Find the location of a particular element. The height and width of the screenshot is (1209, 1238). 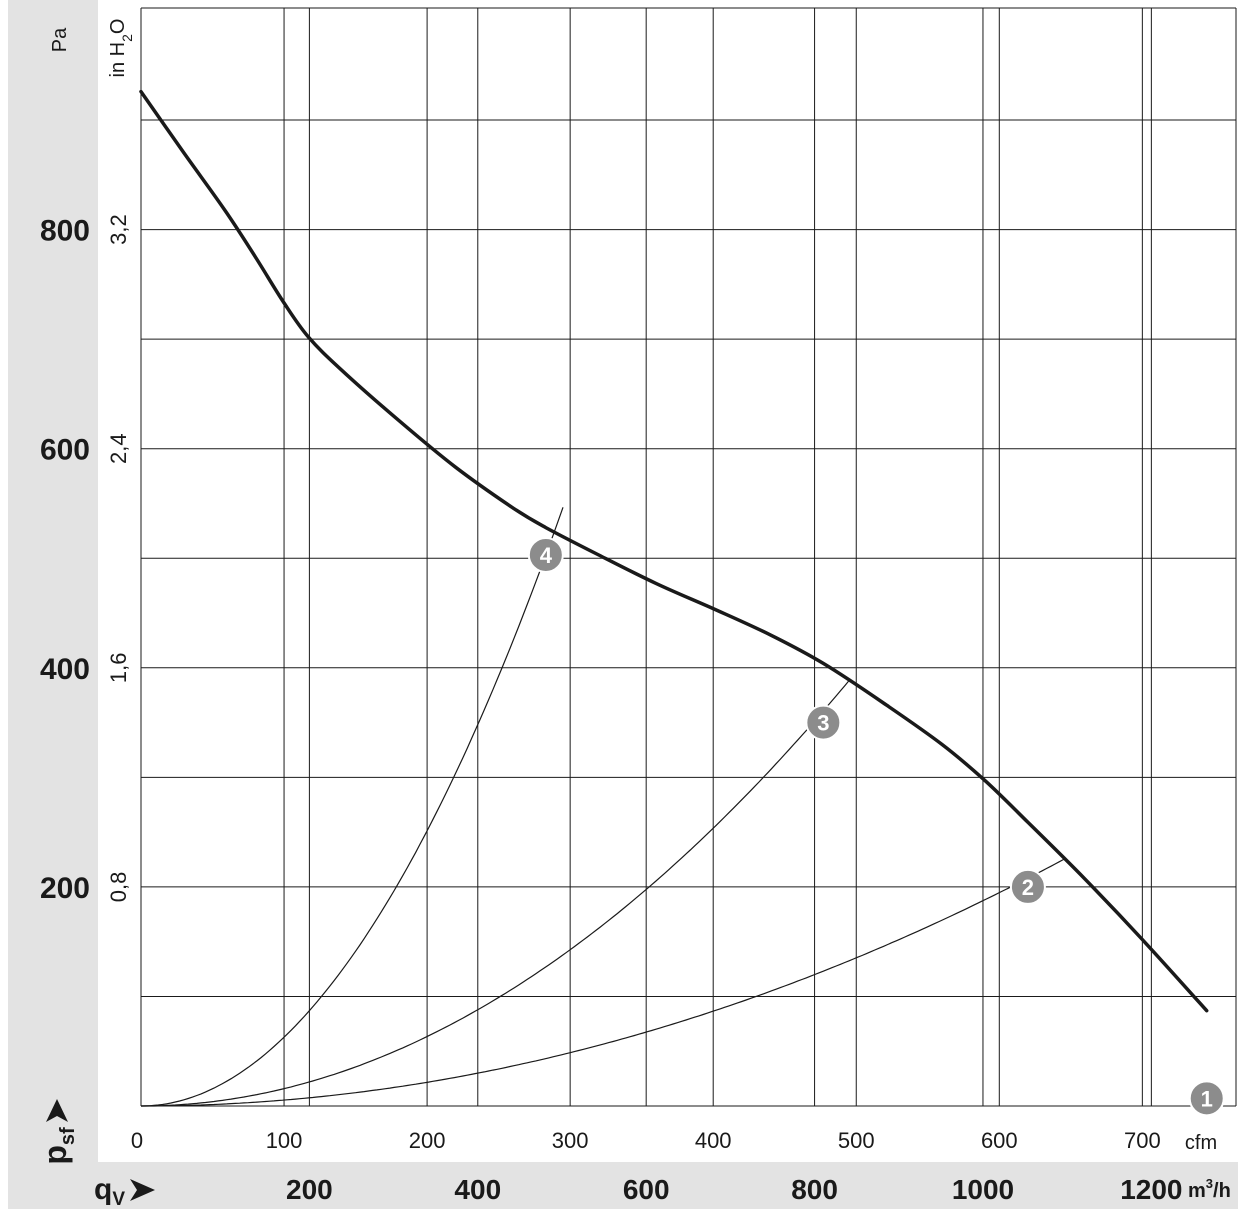

pa-tick-labels: 200 400 600 800 is located at coordinates (65, 560).